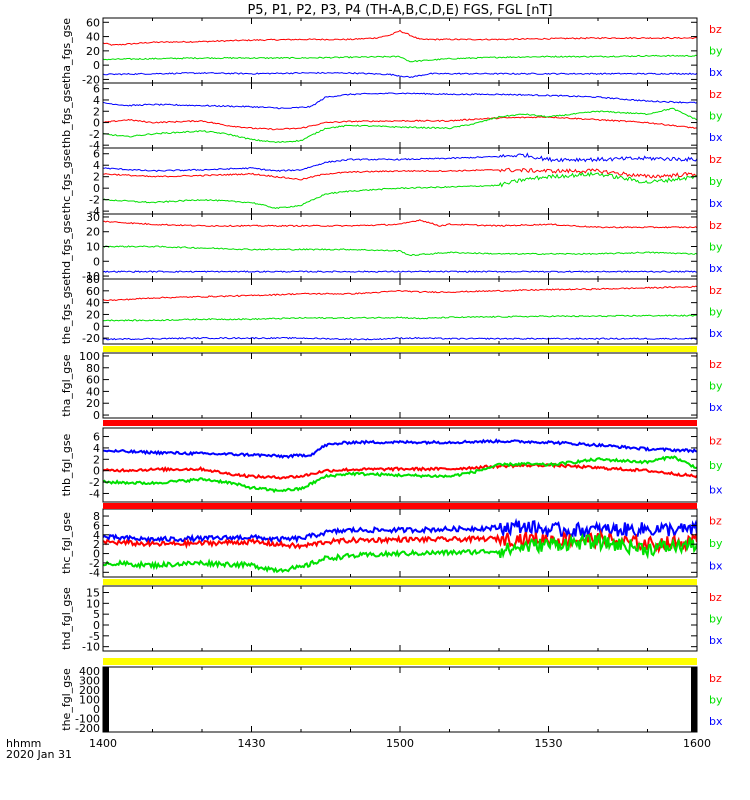 This screenshot has height=800, width=750. I want to click on x-tick-label: 1430, so click(252, 743).